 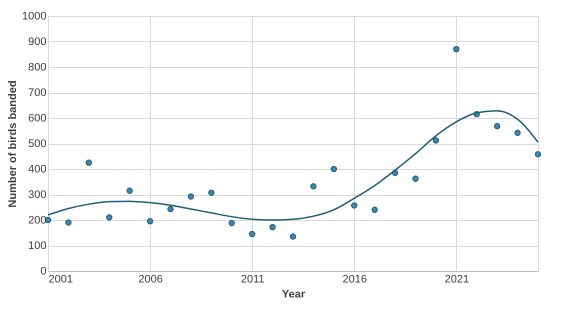 I want to click on x-tick-label: 2001, so click(x=60, y=280).